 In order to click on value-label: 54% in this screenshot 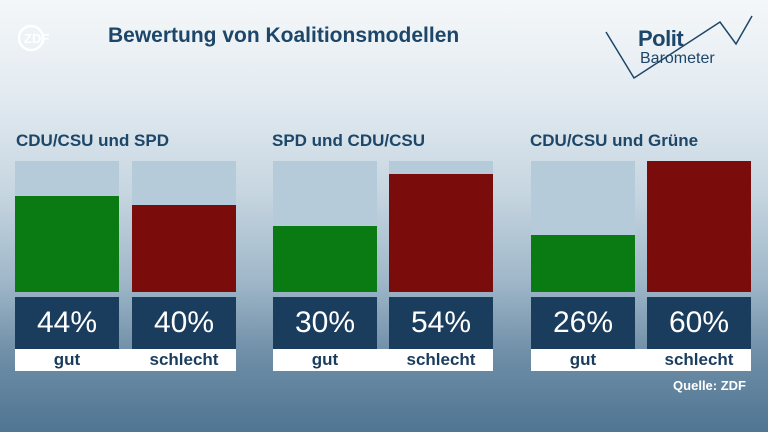, I will do `click(441, 323)`.